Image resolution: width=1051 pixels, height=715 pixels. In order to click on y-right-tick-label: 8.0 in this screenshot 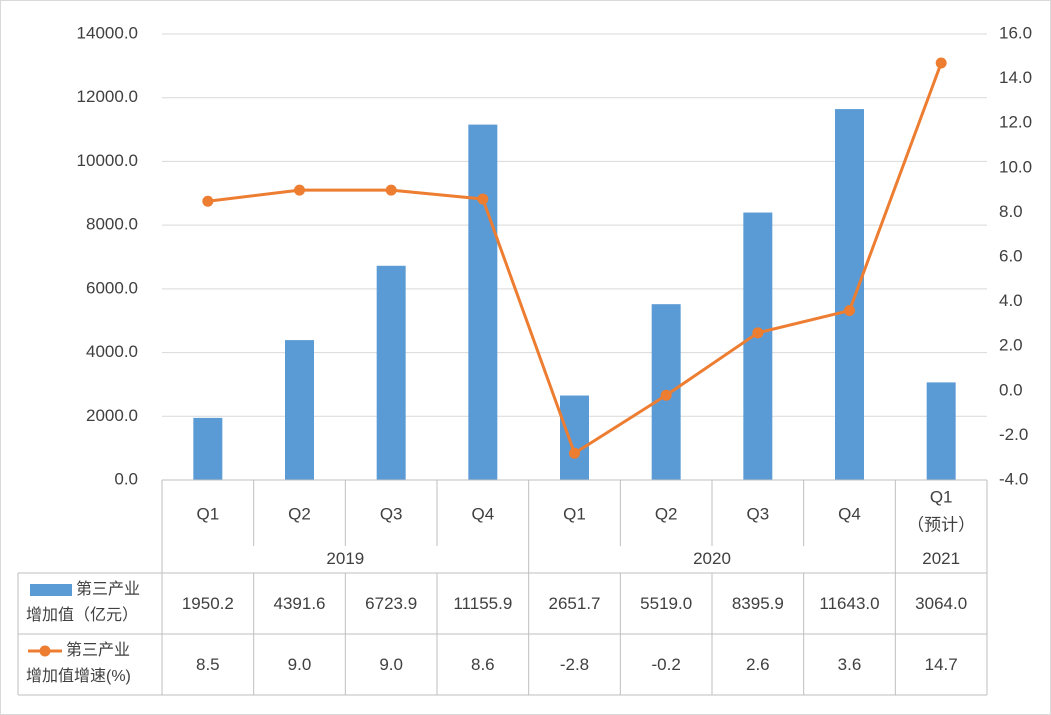, I will do `click(1011, 211)`.